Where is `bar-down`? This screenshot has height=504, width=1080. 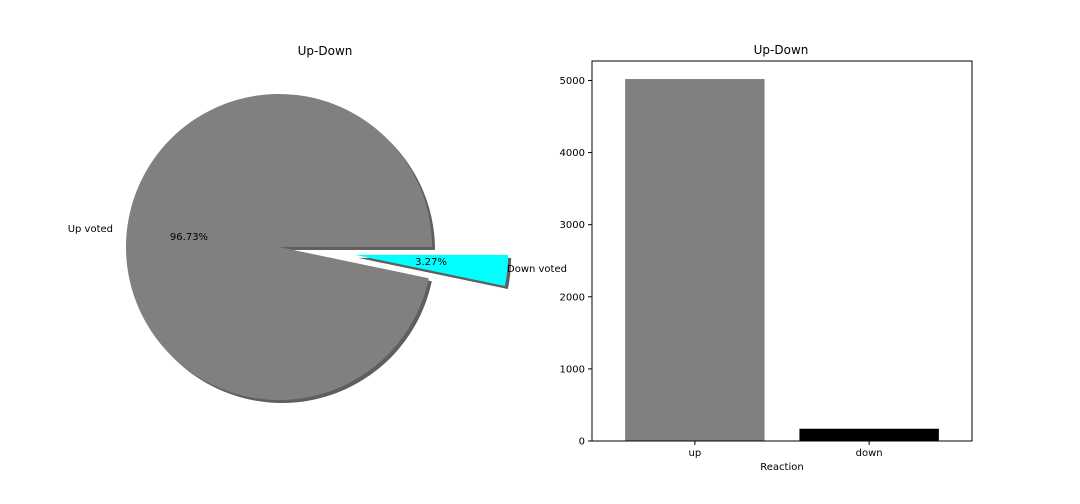 bar-down is located at coordinates (869, 434).